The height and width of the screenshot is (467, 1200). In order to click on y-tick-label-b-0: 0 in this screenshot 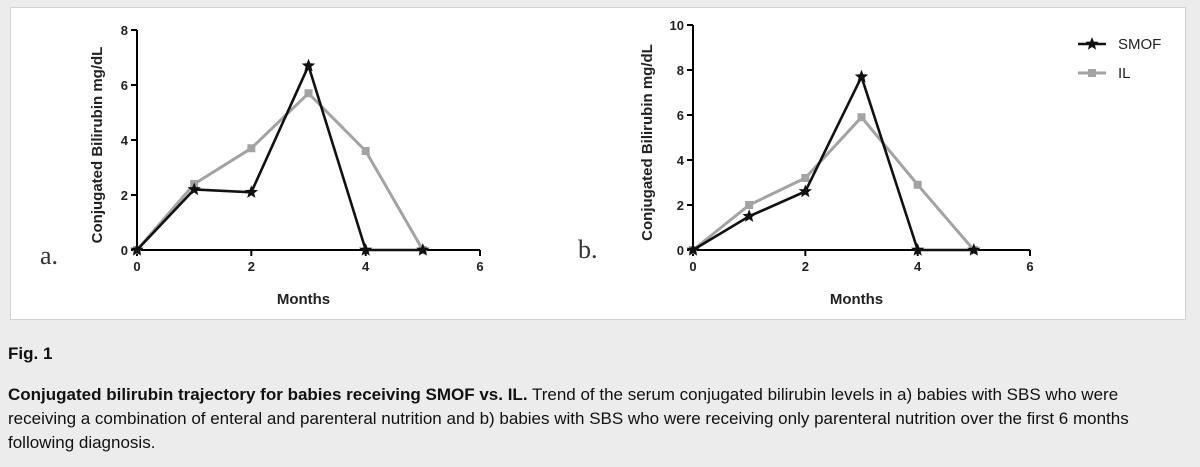, I will do `click(680, 250)`.